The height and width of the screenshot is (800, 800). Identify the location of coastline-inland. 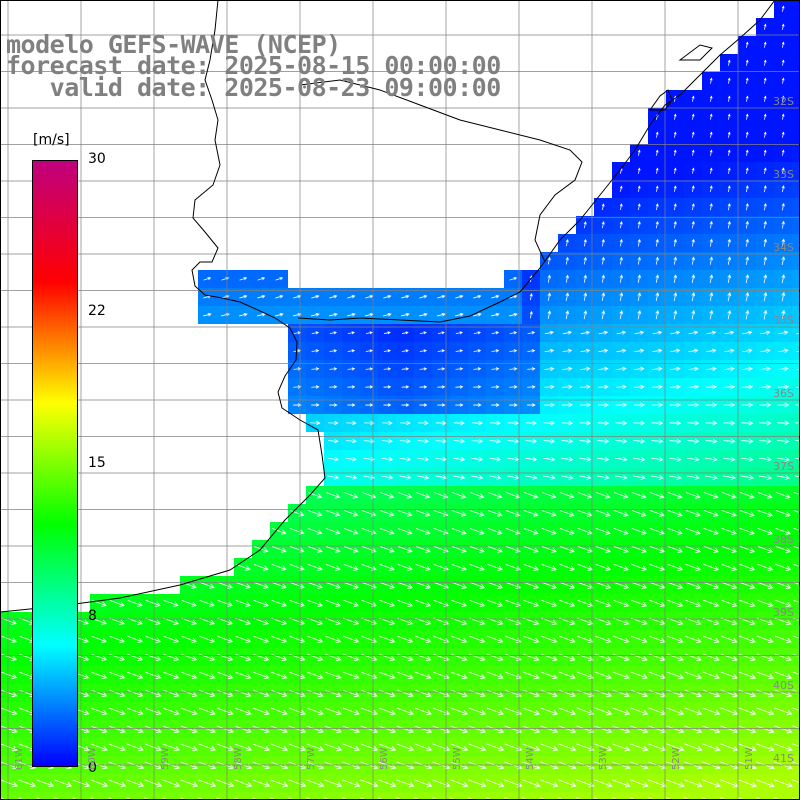
(441, 171).